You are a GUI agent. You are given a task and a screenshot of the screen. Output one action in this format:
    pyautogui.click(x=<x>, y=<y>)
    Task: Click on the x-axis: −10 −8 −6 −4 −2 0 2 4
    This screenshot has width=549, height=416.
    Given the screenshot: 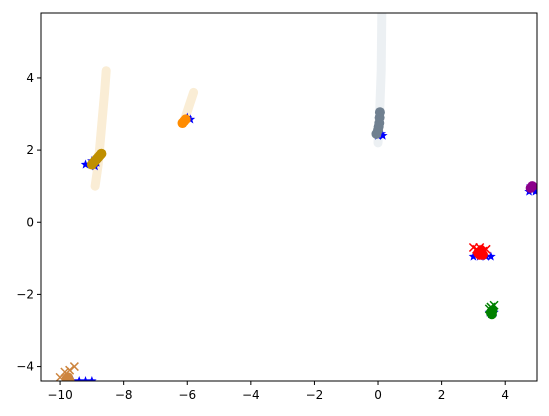 What is the action you would take?
    pyautogui.click(x=278, y=391)
    